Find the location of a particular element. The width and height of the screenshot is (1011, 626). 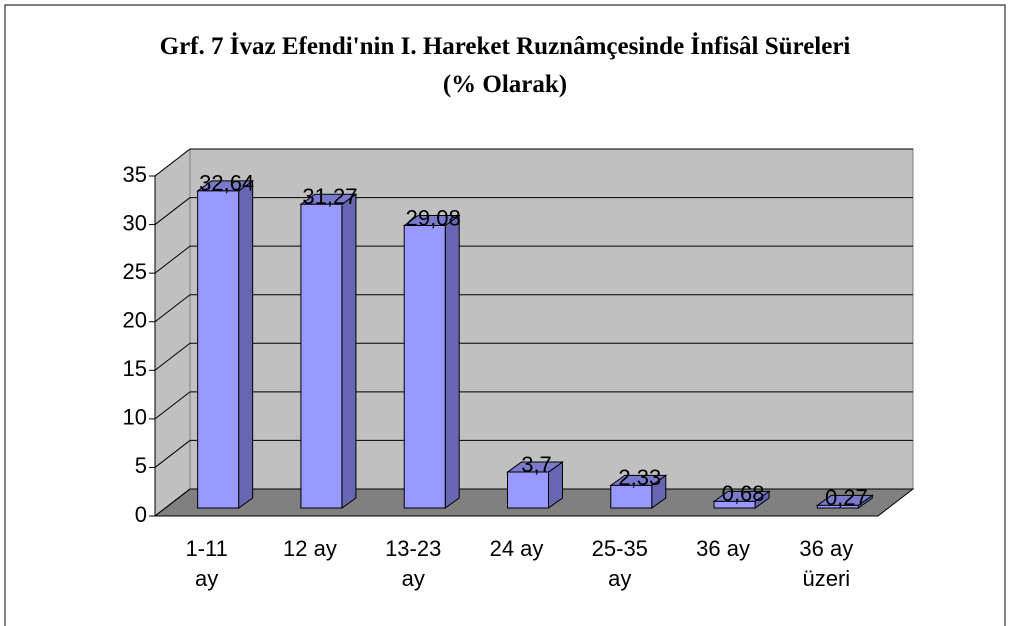

x-tick-label: 12 ay is located at coordinates (310, 548).